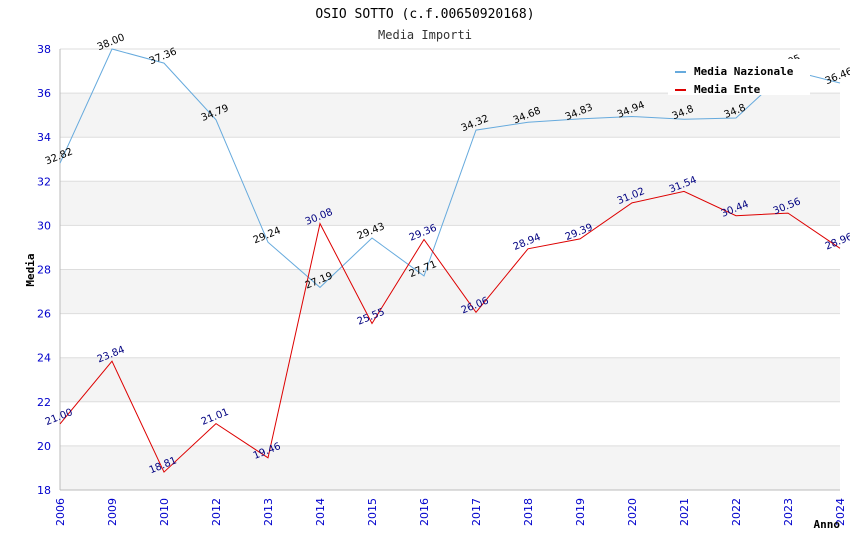 The width and height of the screenshot is (850, 550). I want to click on x-tick-label: 2020, so click(632, 512).